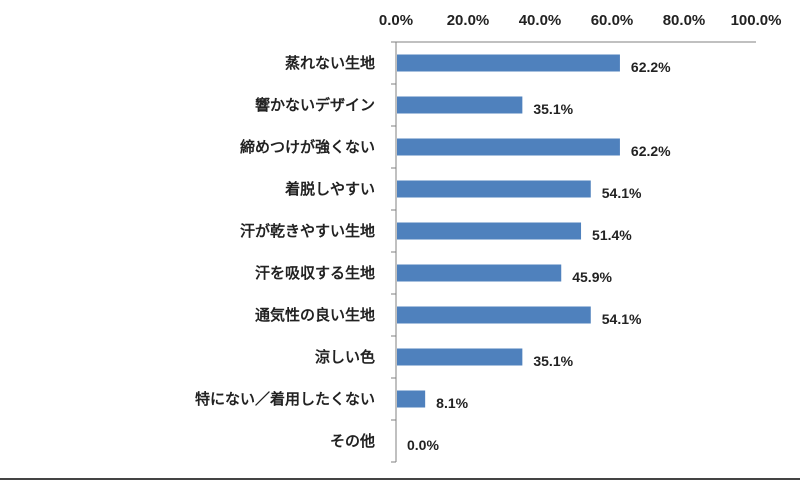 The image size is (800, 482). I want to click on x-tick-label: 20.0%, so click(468, 20).